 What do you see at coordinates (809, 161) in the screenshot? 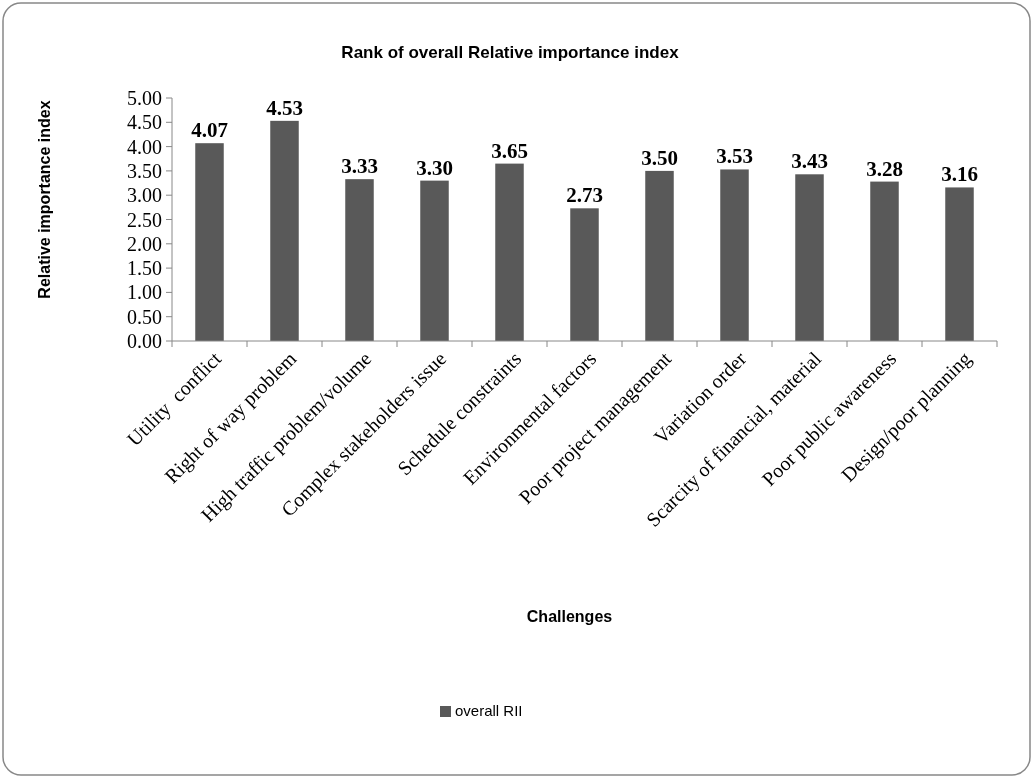
I see `data-label: 3.43` at bounding box center [809, 161].